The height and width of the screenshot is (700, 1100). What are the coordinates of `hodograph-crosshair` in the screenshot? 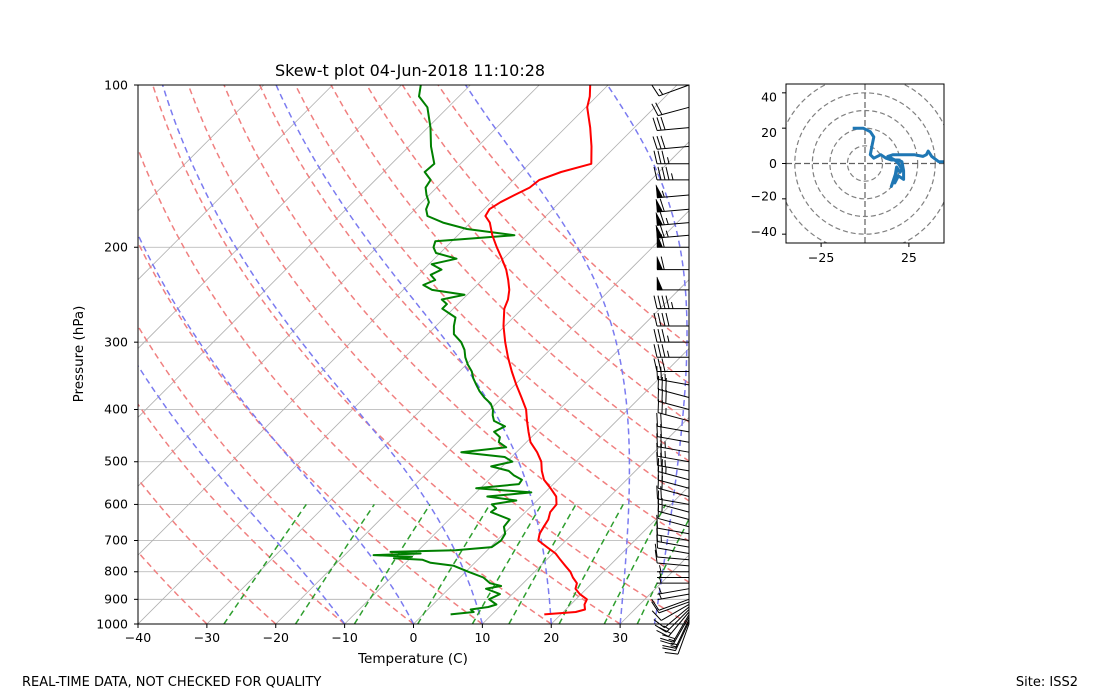 It's located at (865, 163).